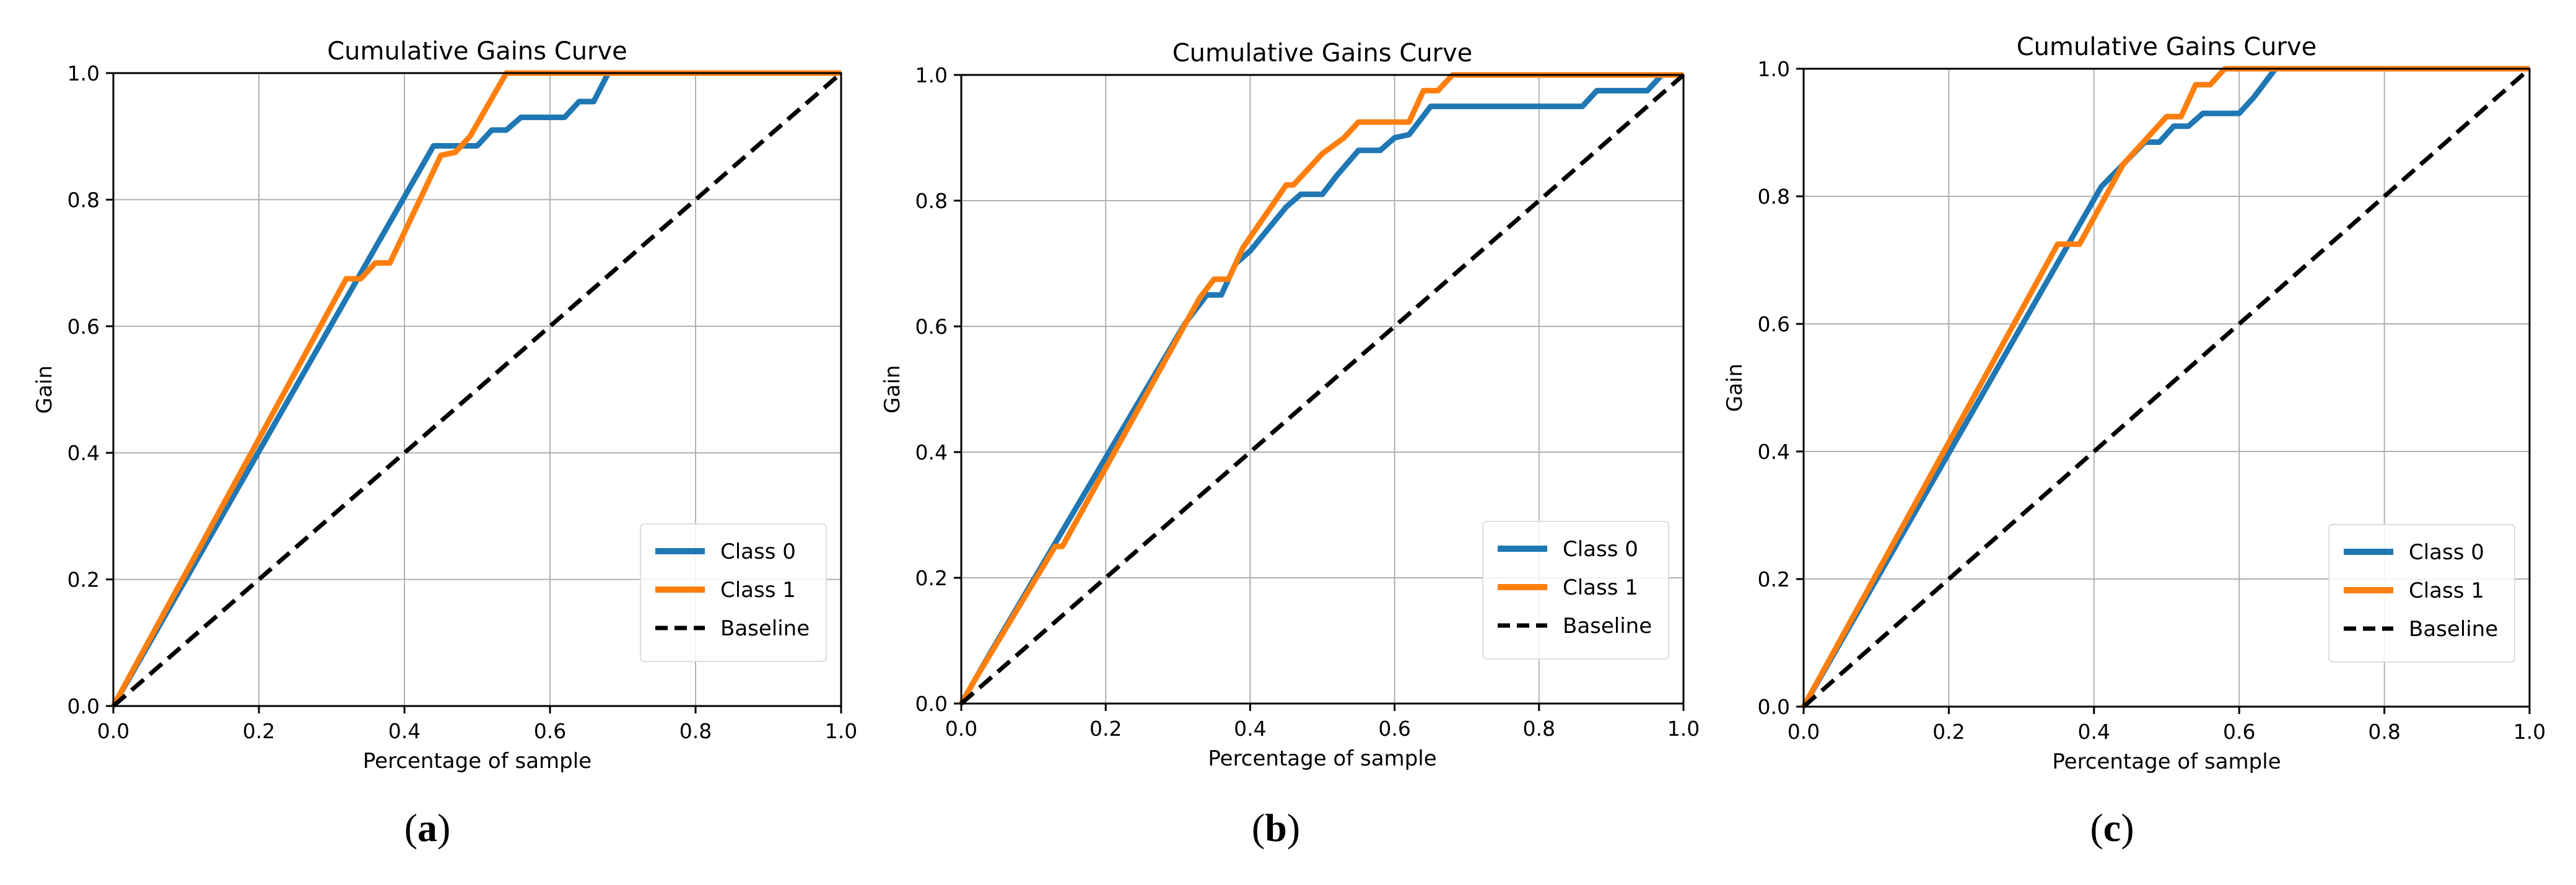 The height and width of the screenshot is (885, 2576). What do you see at coordinates (2112, 828) in the screenshot?
I see `panel-caption-c: (c)` at bounding box center [2112, 828].